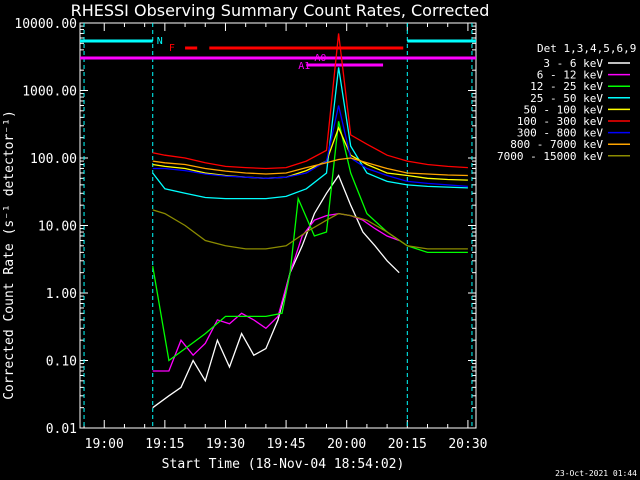 This screenshot has width=640, height=480. What do you see at coordinates (49, 92) in the screenshot?
I see `y-tick-label: 1000.00` at bounding box center [49, 92].